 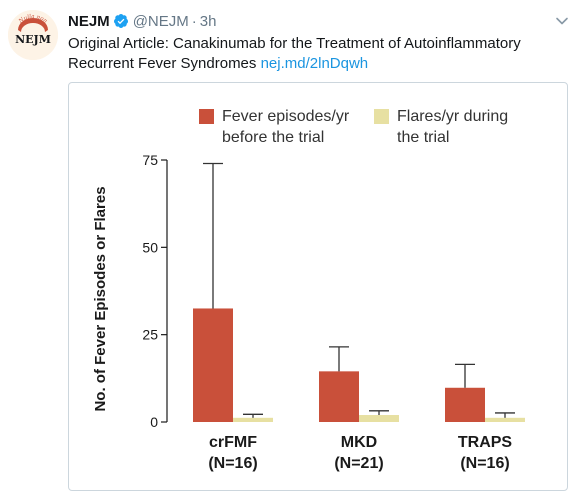 I want to click on nejm-avatar: Nulla non NEJM, so click(x=33, y=35).